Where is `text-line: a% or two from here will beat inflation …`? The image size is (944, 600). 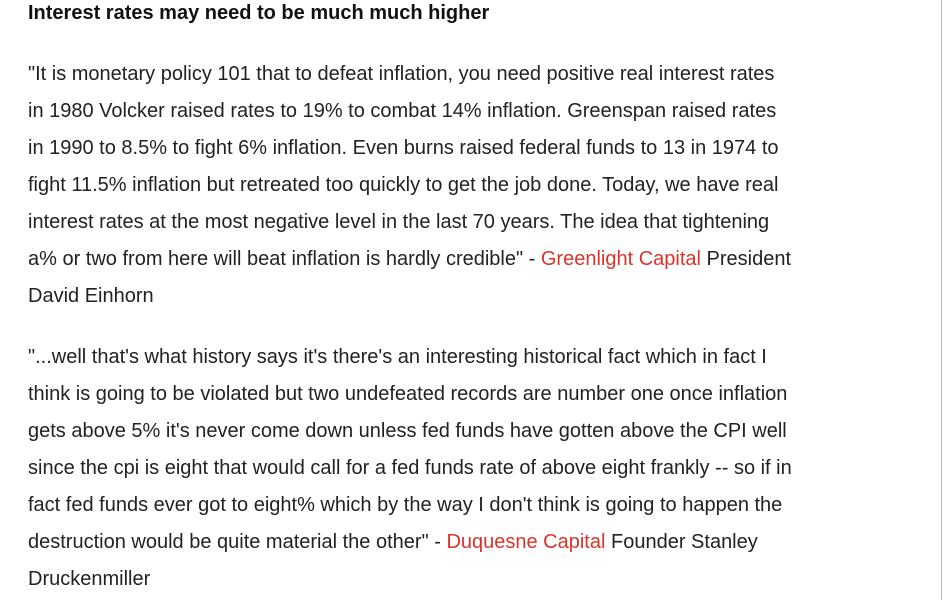
text-line: a% or two from here will beat inflation … is located at coordinates (409, 259).